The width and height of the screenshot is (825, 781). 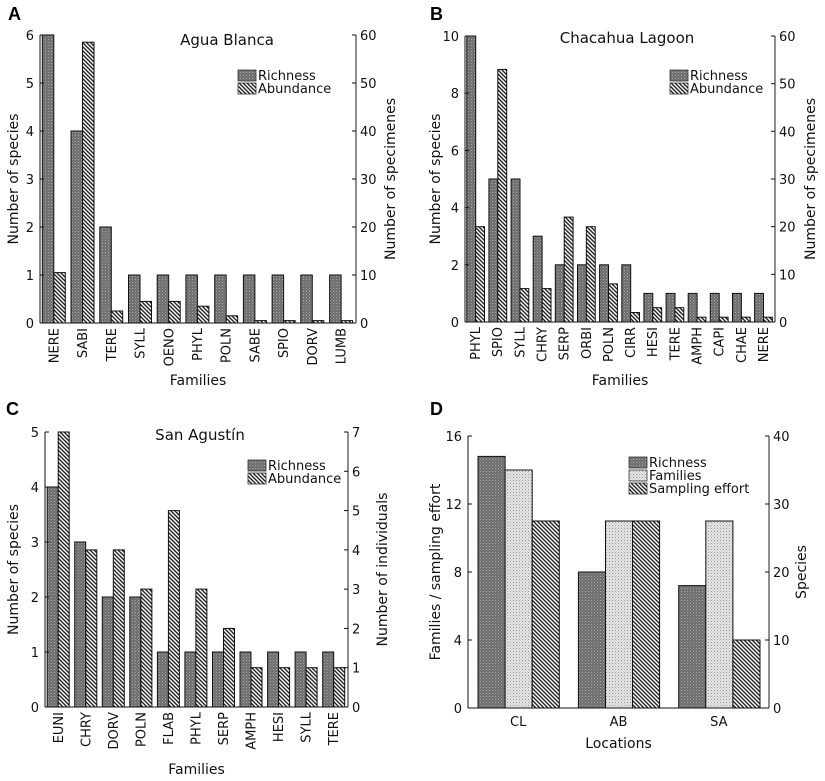 What do you see at coordinates (12, 409) in the screenshot?
I see `panel-letter: C` at bounding box center [12, 409].